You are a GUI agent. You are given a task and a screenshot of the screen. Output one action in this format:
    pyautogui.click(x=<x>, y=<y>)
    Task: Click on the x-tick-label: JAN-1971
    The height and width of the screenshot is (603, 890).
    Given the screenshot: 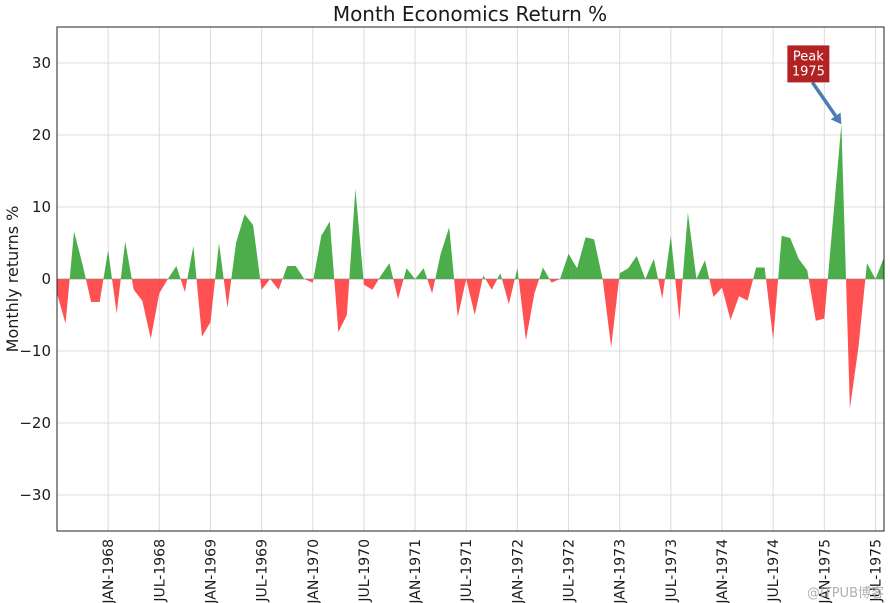 What is the action you would take?
    pyautogui.click(x=416, y=571)
    